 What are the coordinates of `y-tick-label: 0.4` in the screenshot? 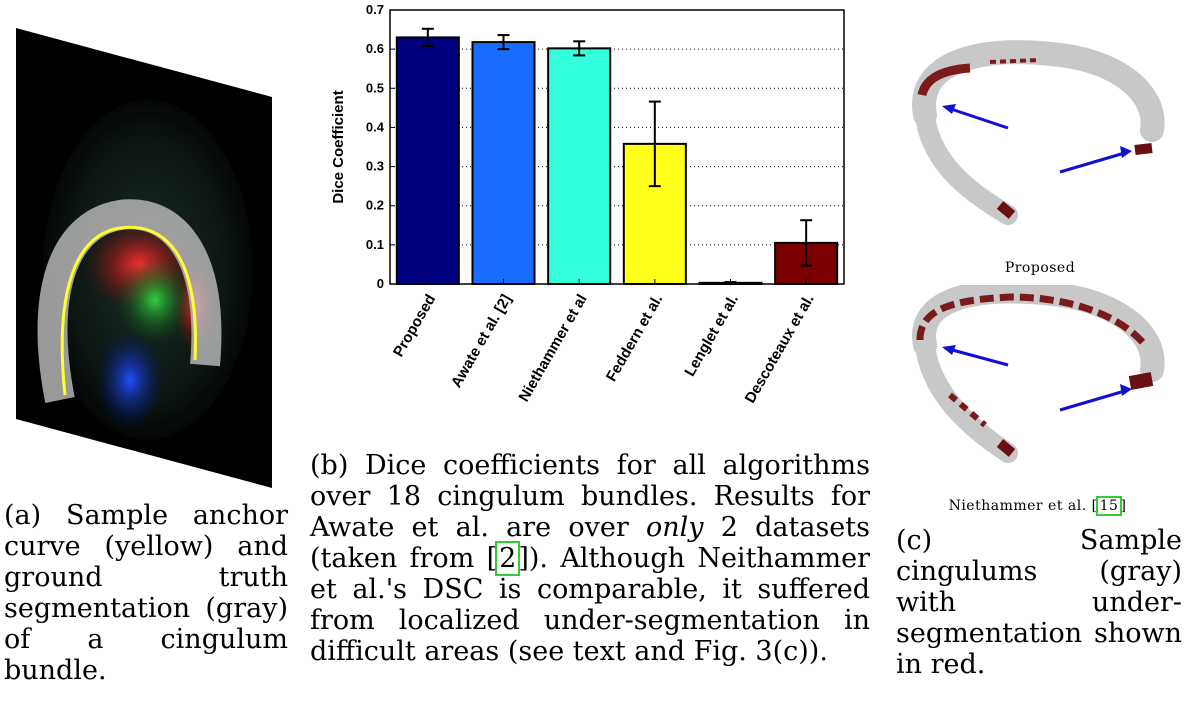 It's located at (375, 126).